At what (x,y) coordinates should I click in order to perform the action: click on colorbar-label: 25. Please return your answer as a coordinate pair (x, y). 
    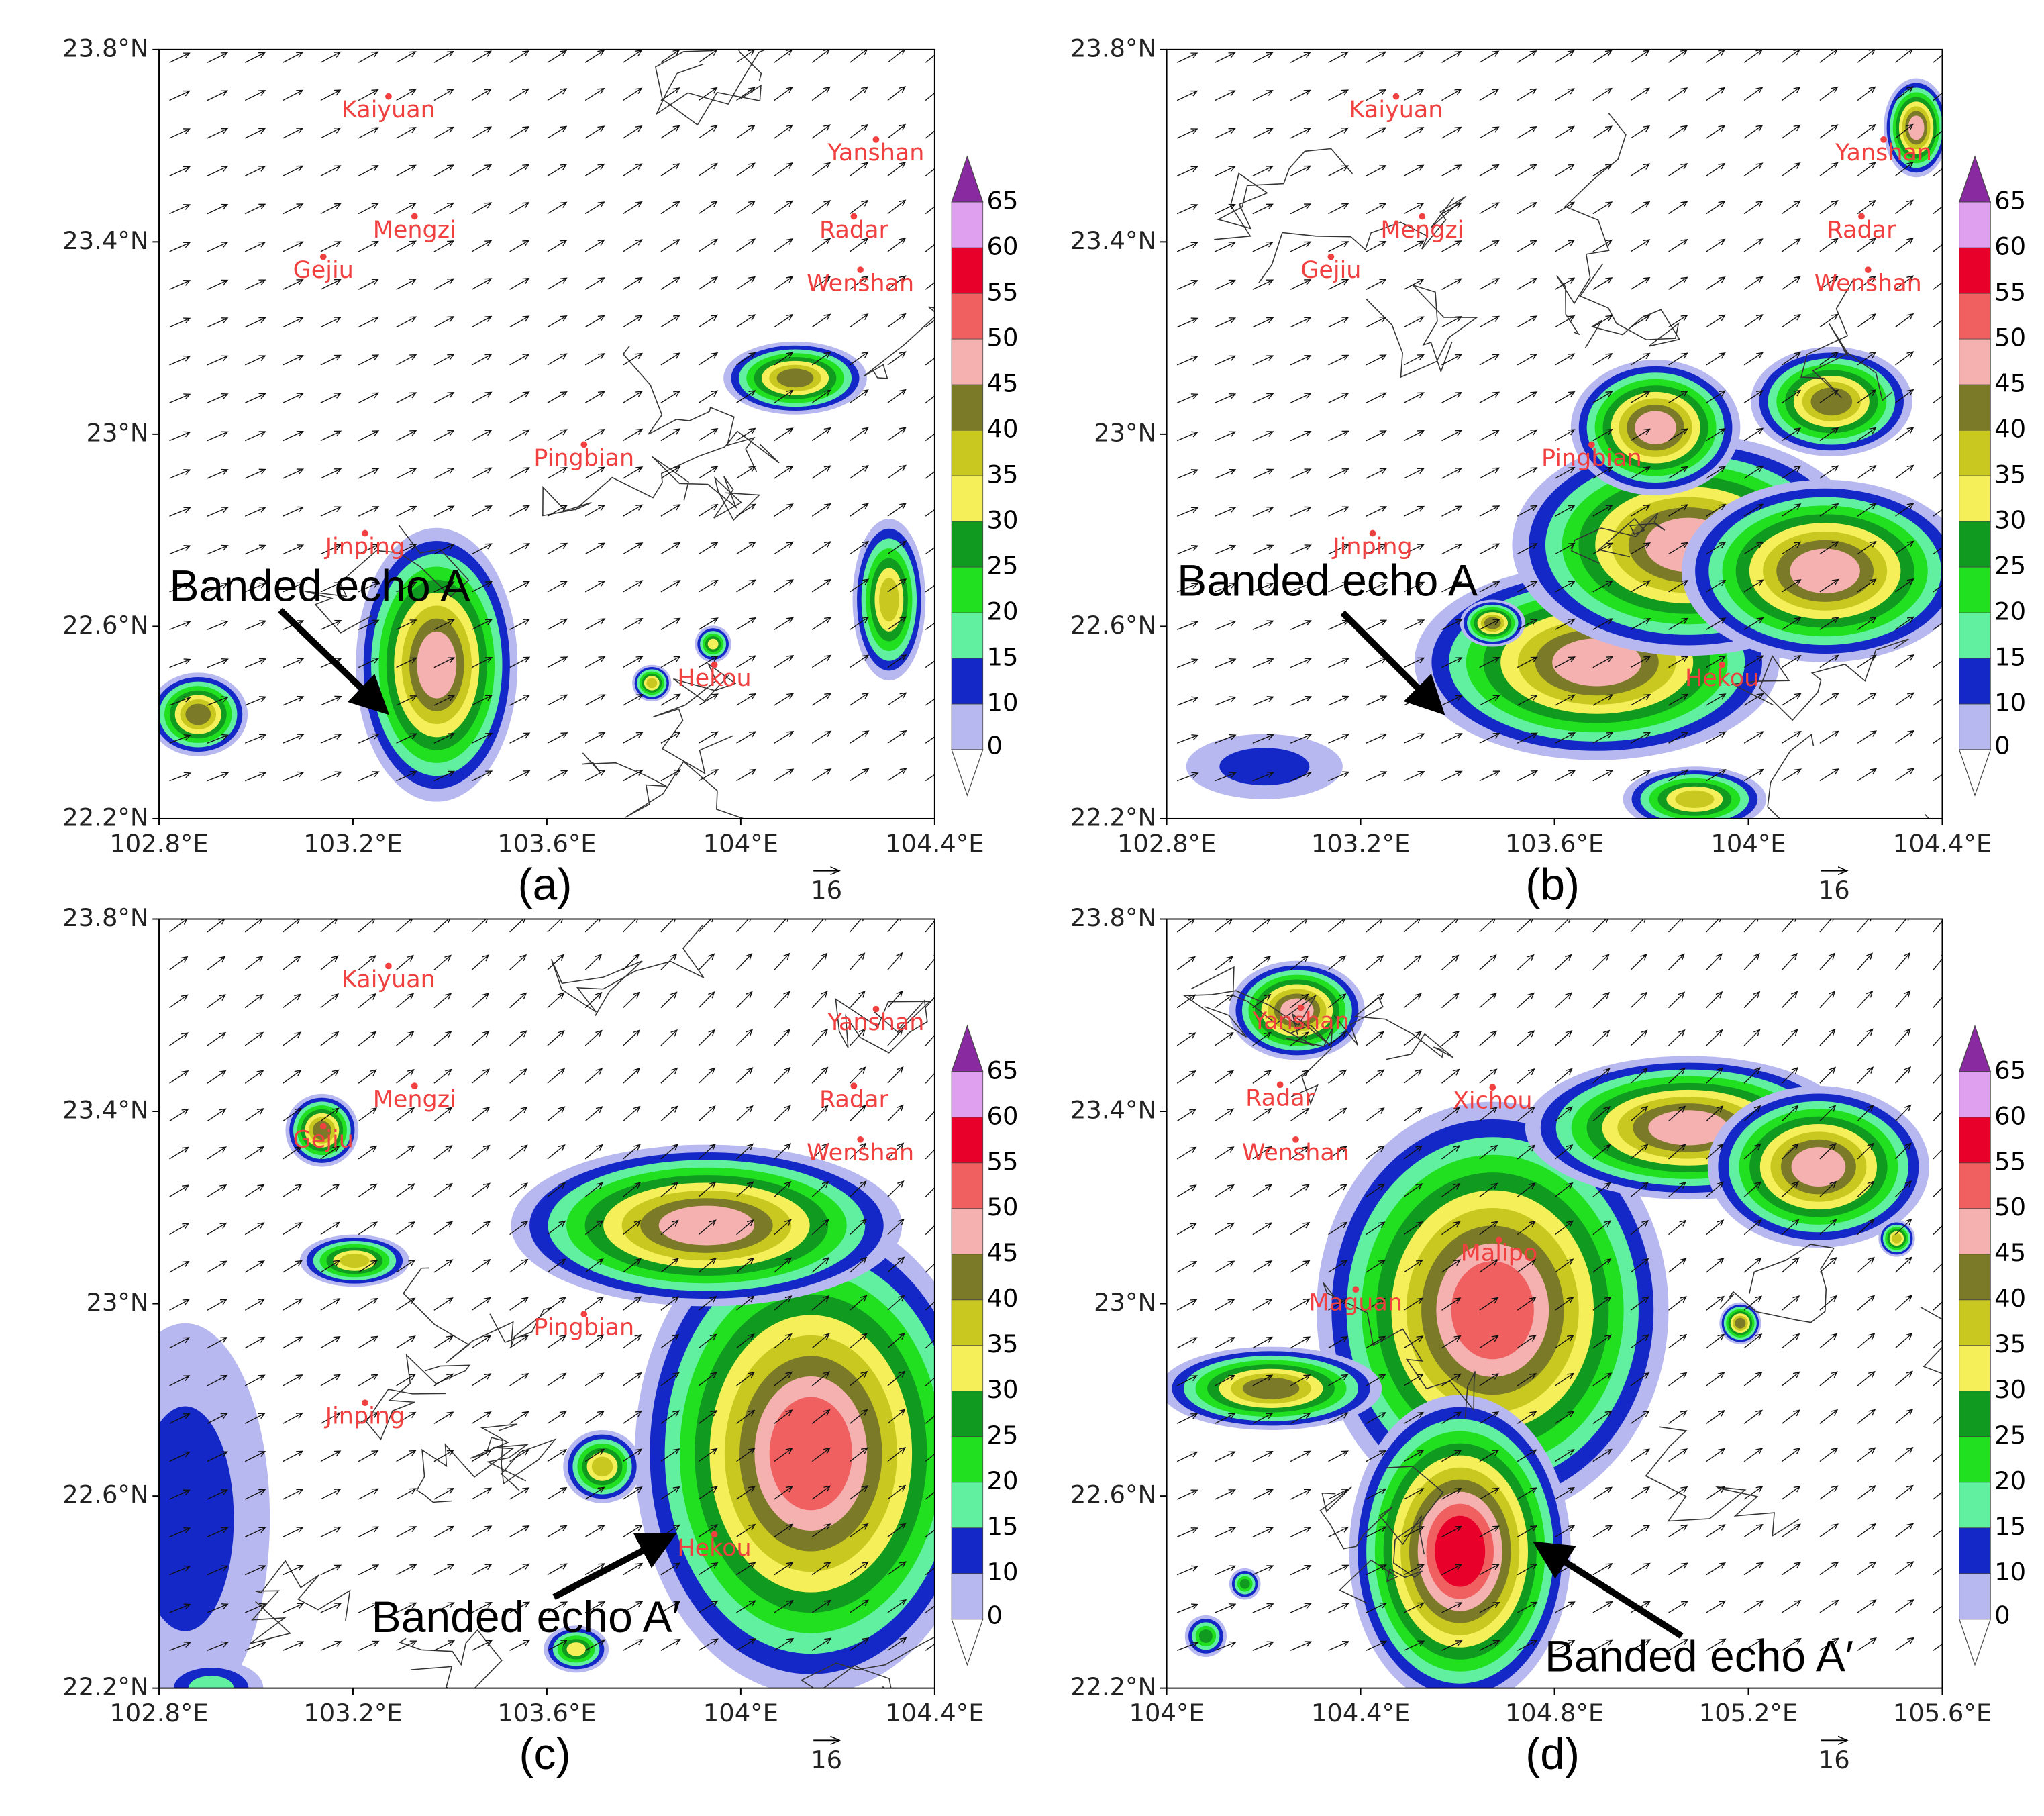
    Looking at the image, I should click on (1003, 566).